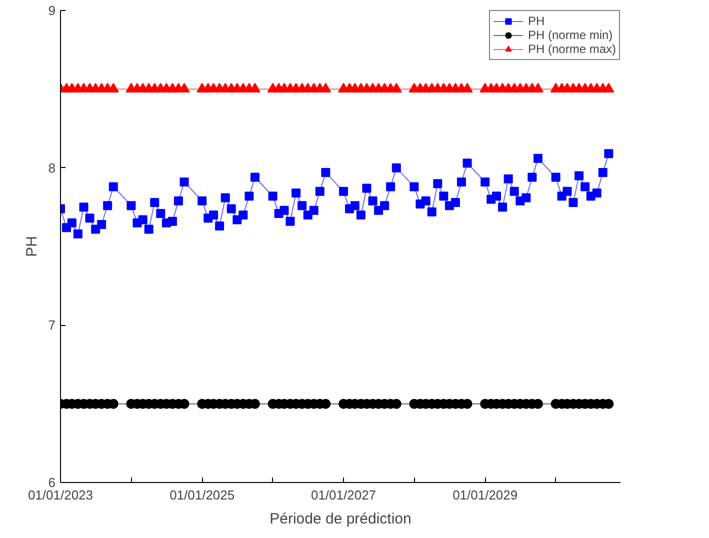 The image size is (709, 538). Describe the element at coordinates (52, 10) in the screenshot. I see `y-tick-label: 9` at that location.